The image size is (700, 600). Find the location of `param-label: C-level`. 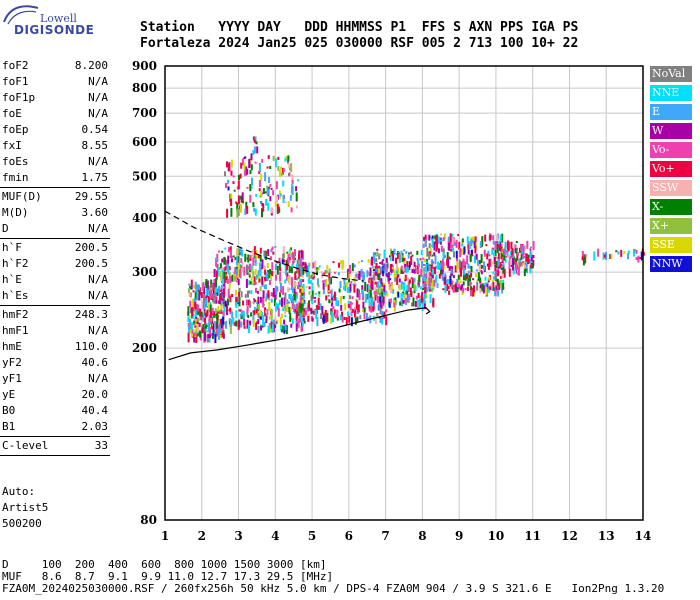

param-label: C-level is located at coordinates (25, 445).